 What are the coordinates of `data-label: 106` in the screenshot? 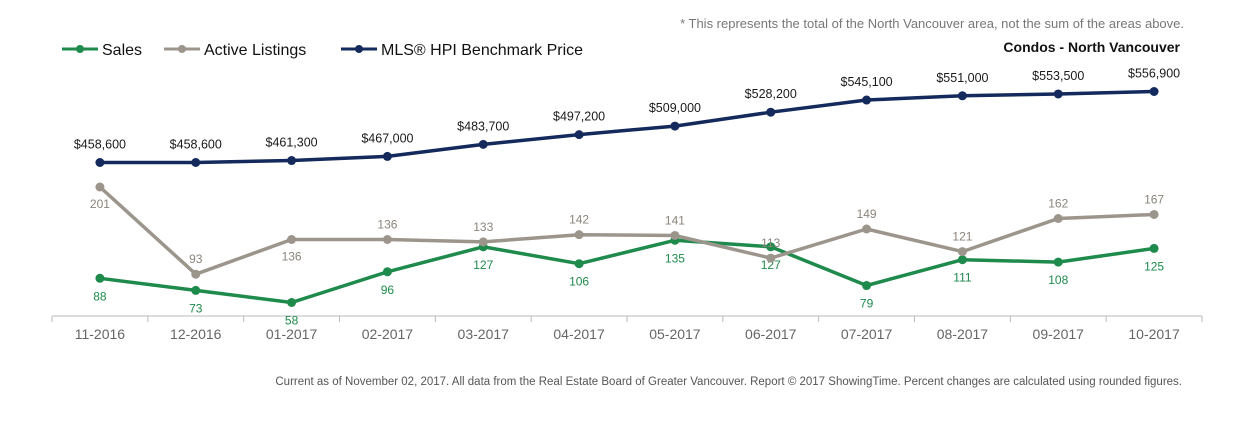 It's located at (579, 282).